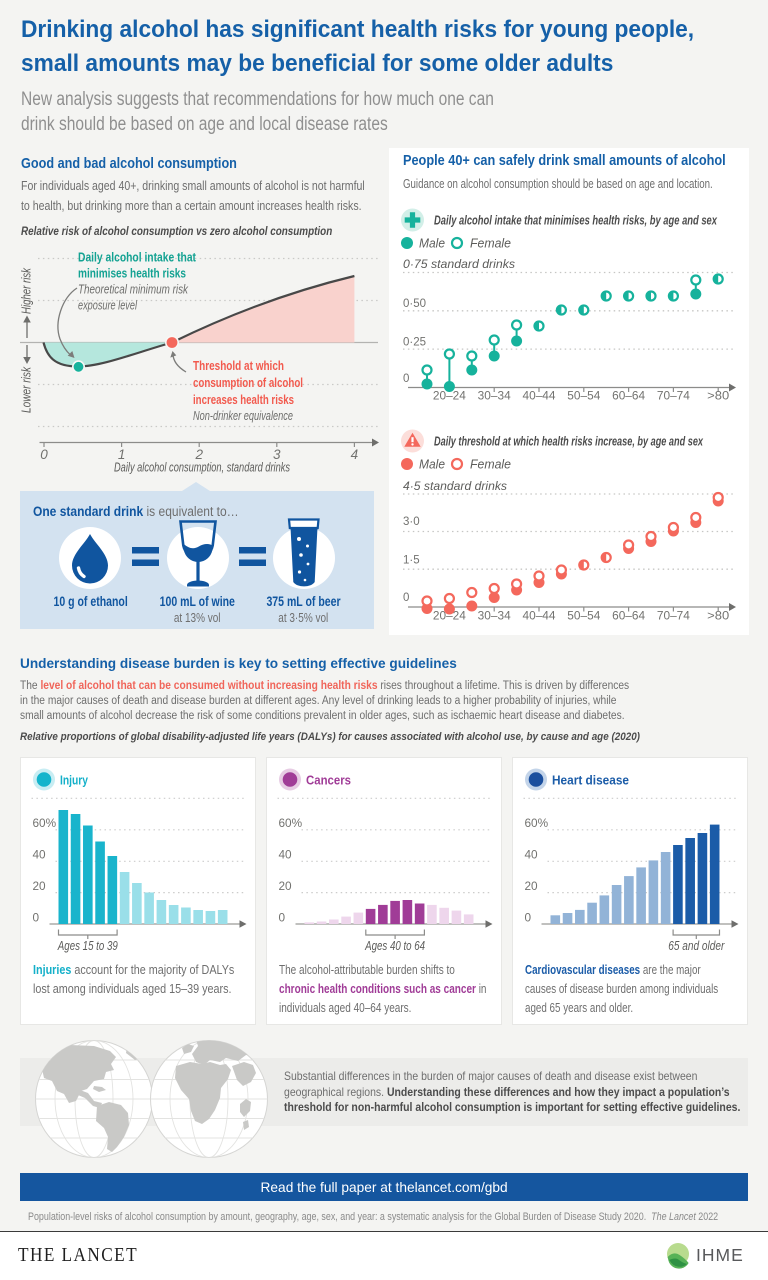  Describe the element at coordinates (198, 454) in the screenshot. I see `svg-text: 2` at that location.